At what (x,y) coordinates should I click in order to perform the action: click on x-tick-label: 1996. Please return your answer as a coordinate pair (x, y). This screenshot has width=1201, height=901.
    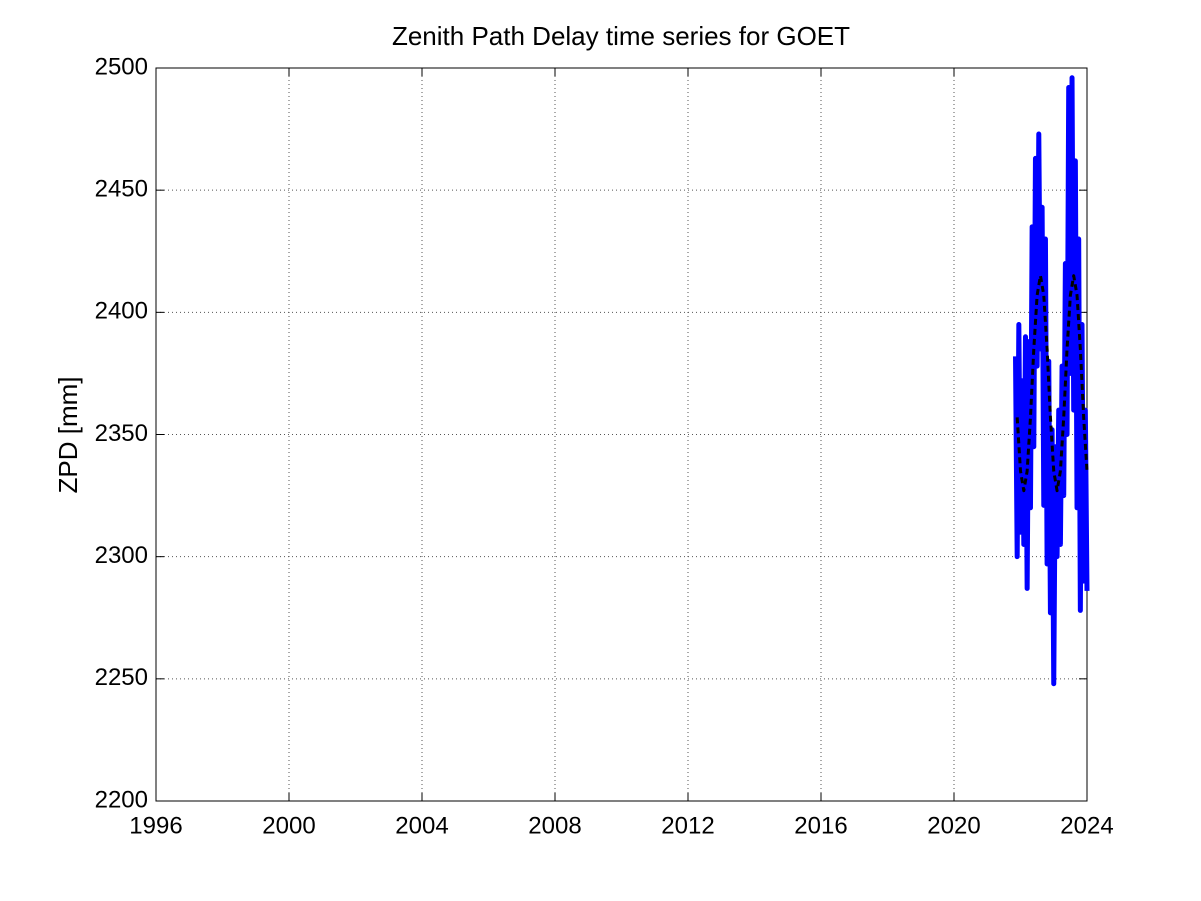
    Looking at the image, I should click on (155, 825).